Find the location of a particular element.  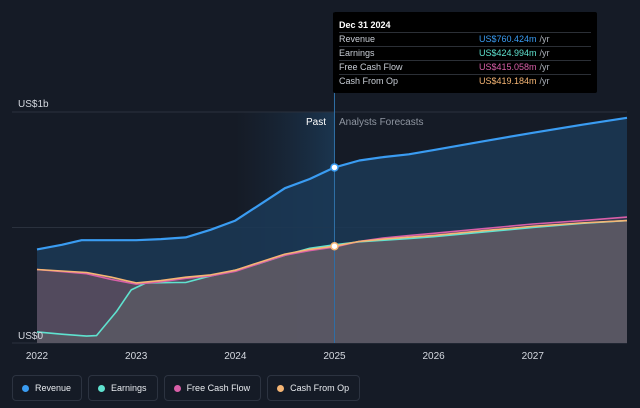

tooltip-row: Free Cash Flow US$415.058m/yr is located at coordinates (465, 67).